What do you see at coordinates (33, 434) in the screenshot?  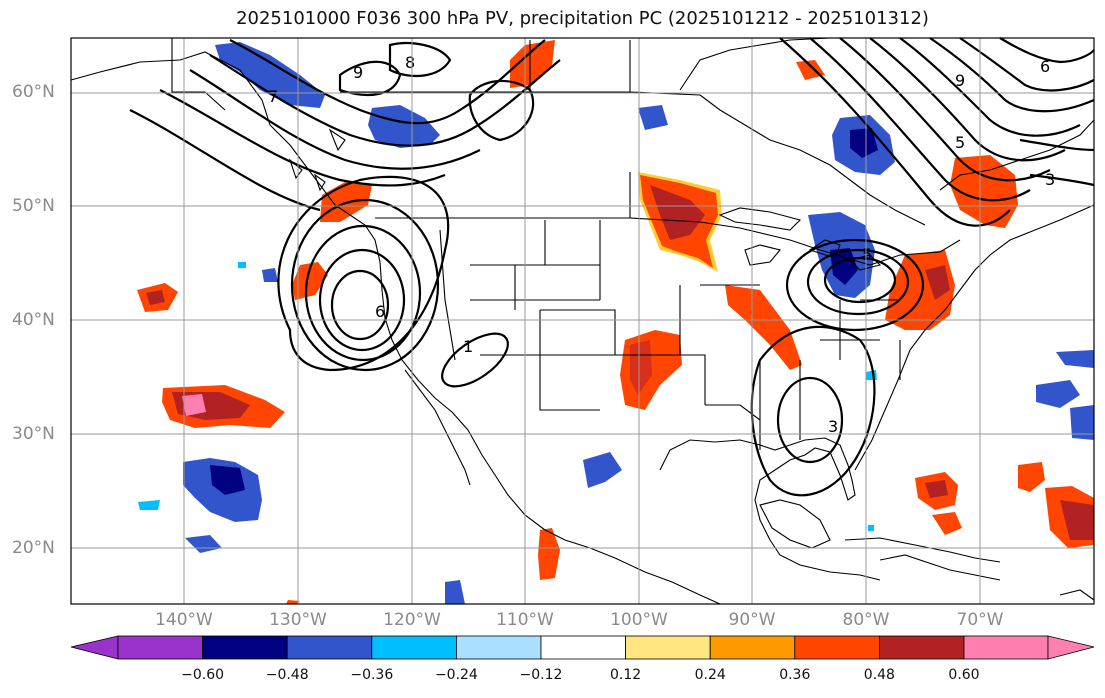 I see `lat-label-30n: 30°N` at bounding box center [33, 434].